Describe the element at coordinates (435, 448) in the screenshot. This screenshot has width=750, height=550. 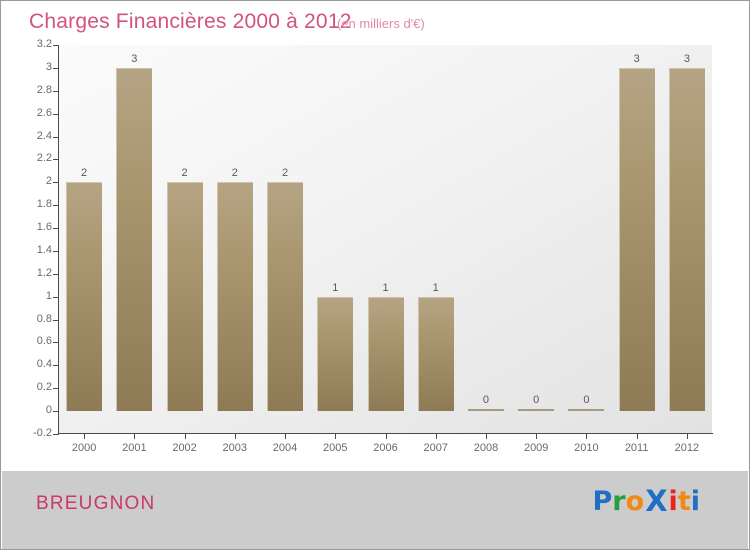
I see `x-axis-label: 2007` at that location.